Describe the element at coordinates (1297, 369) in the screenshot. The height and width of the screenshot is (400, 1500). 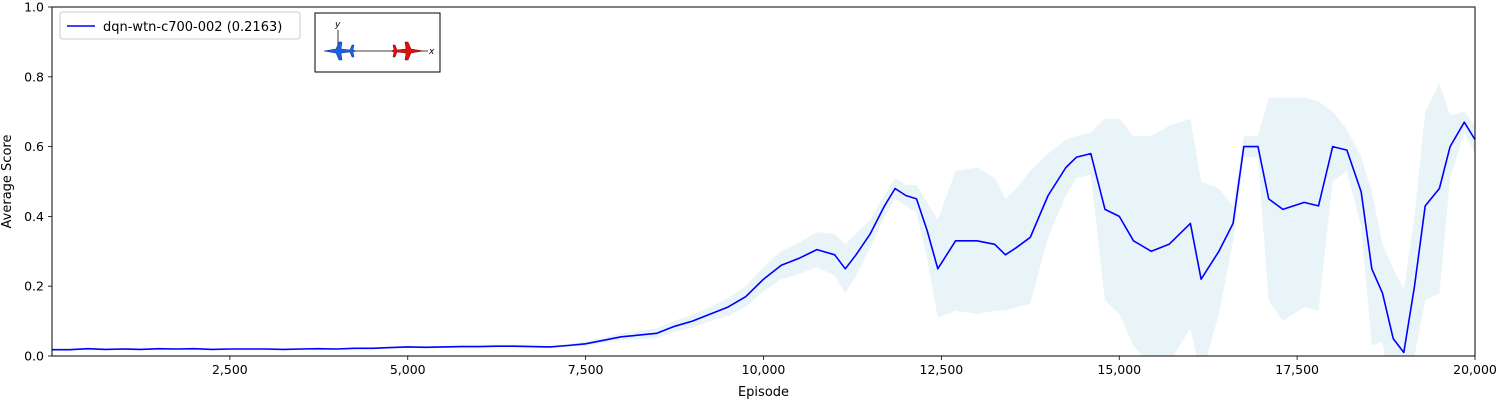
I see `x-tick-label: 17,500` at that location.